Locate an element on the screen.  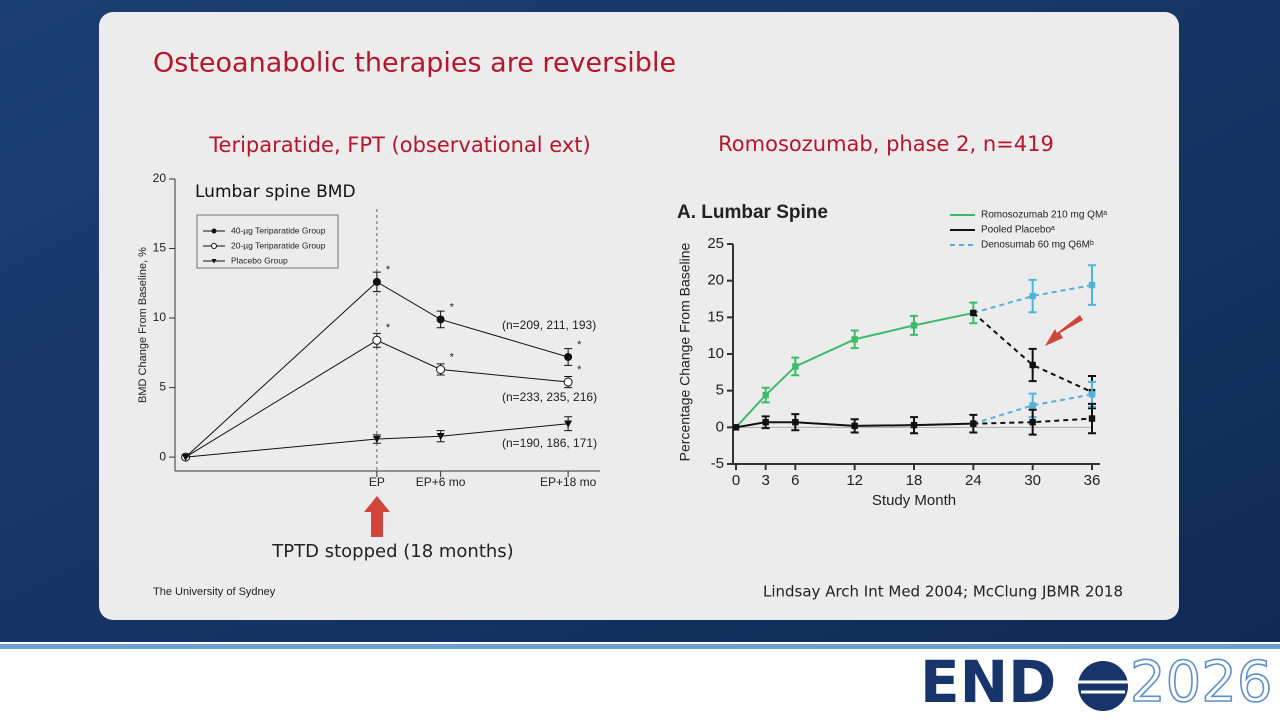
y-axis-label: BMD Change From Baseline, % is located at coordinates (143, 325).